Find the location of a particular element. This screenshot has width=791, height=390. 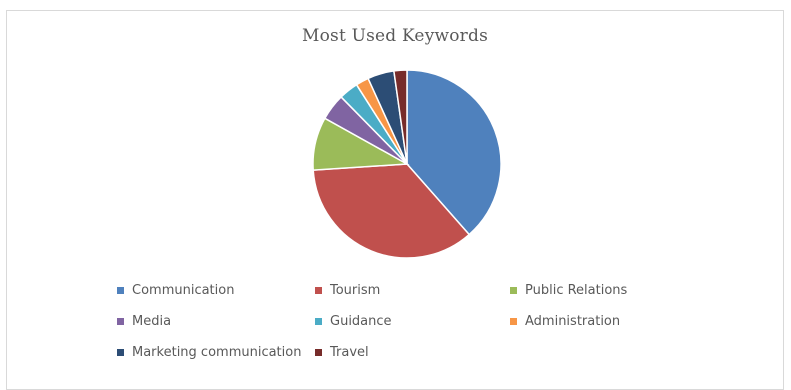

legend-item-travel: Travel is located at coordinates (342, 352).